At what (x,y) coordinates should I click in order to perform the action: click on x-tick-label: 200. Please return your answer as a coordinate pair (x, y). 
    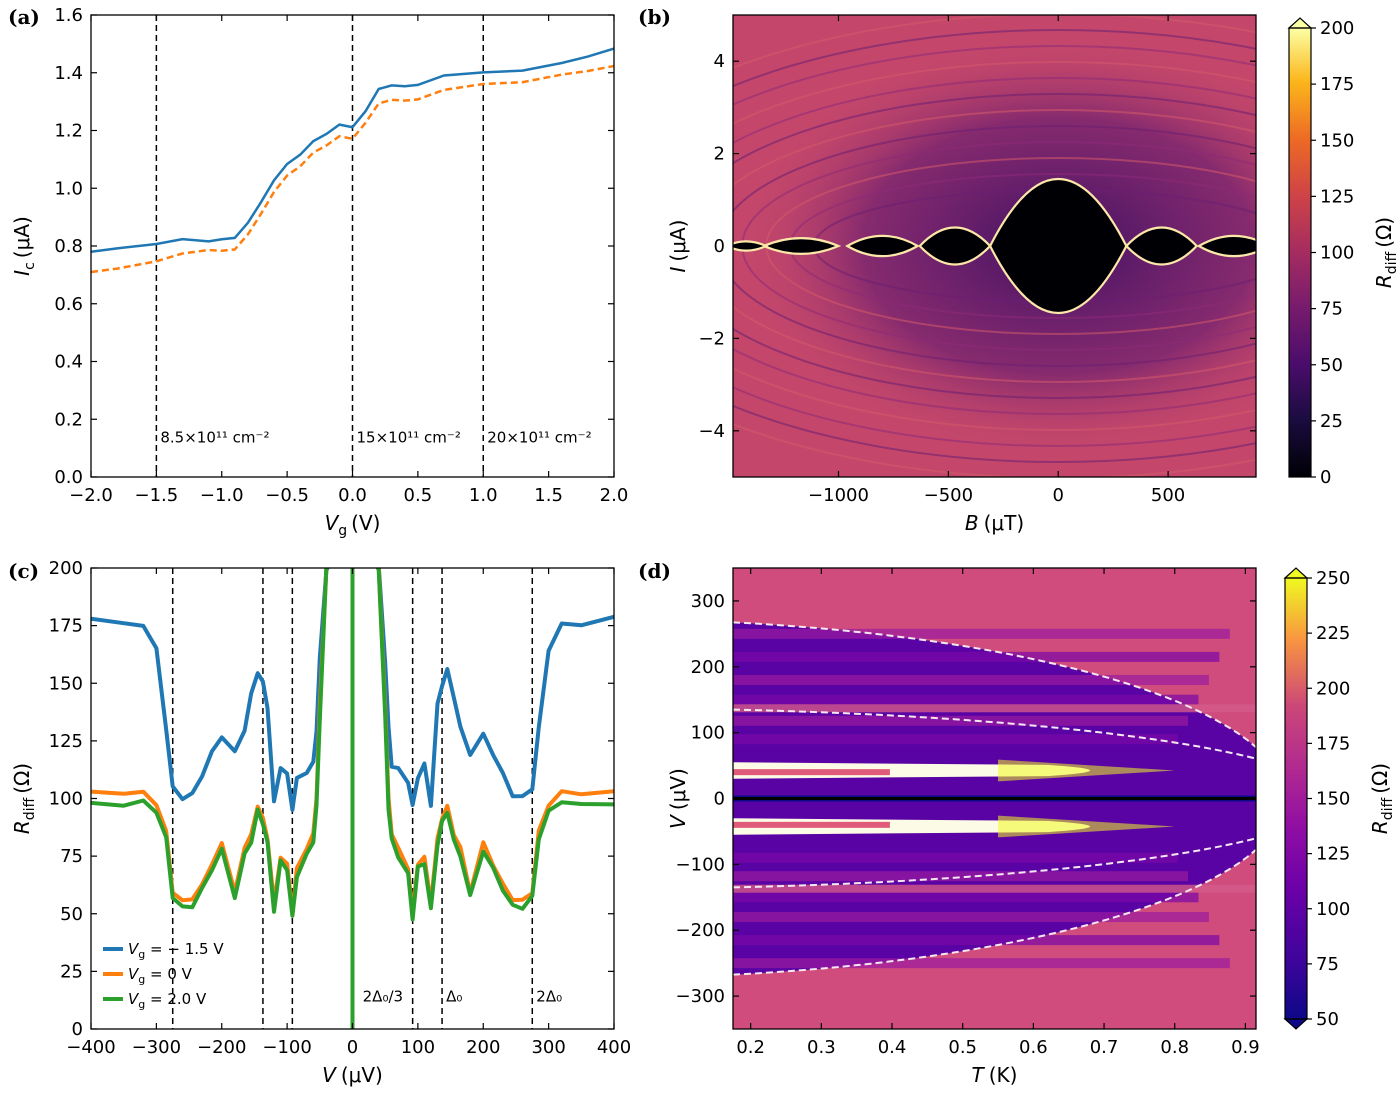
    Looking at the image, I should click on (483, 1047).